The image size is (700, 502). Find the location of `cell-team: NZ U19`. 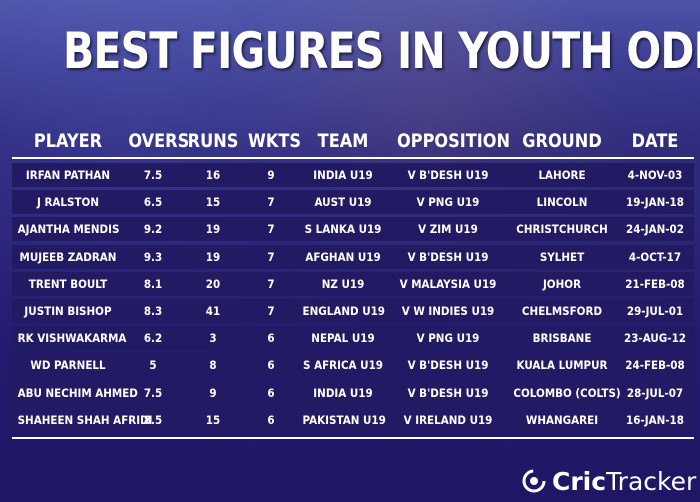

cell-team: NZ U19 is located at coordinates (343, 283).